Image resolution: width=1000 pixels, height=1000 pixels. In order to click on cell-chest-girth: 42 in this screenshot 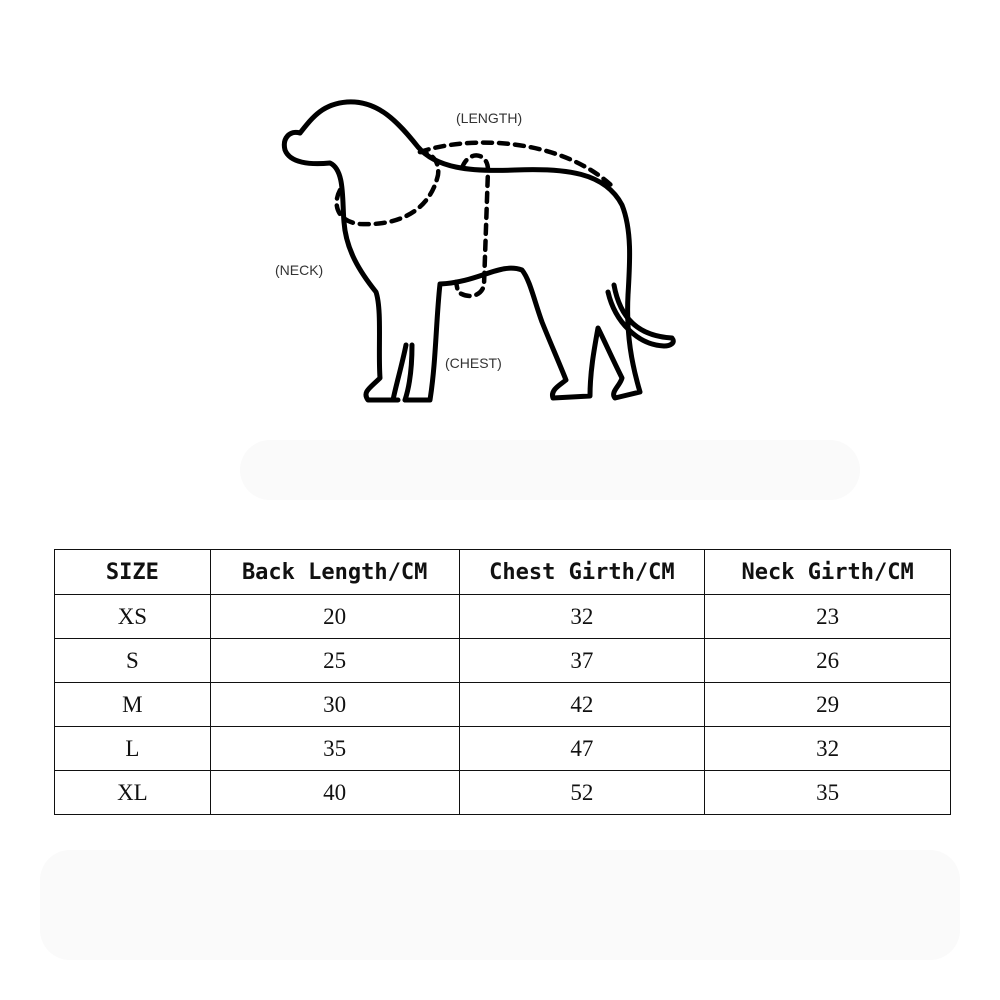, I will do `click(582, 704)`.